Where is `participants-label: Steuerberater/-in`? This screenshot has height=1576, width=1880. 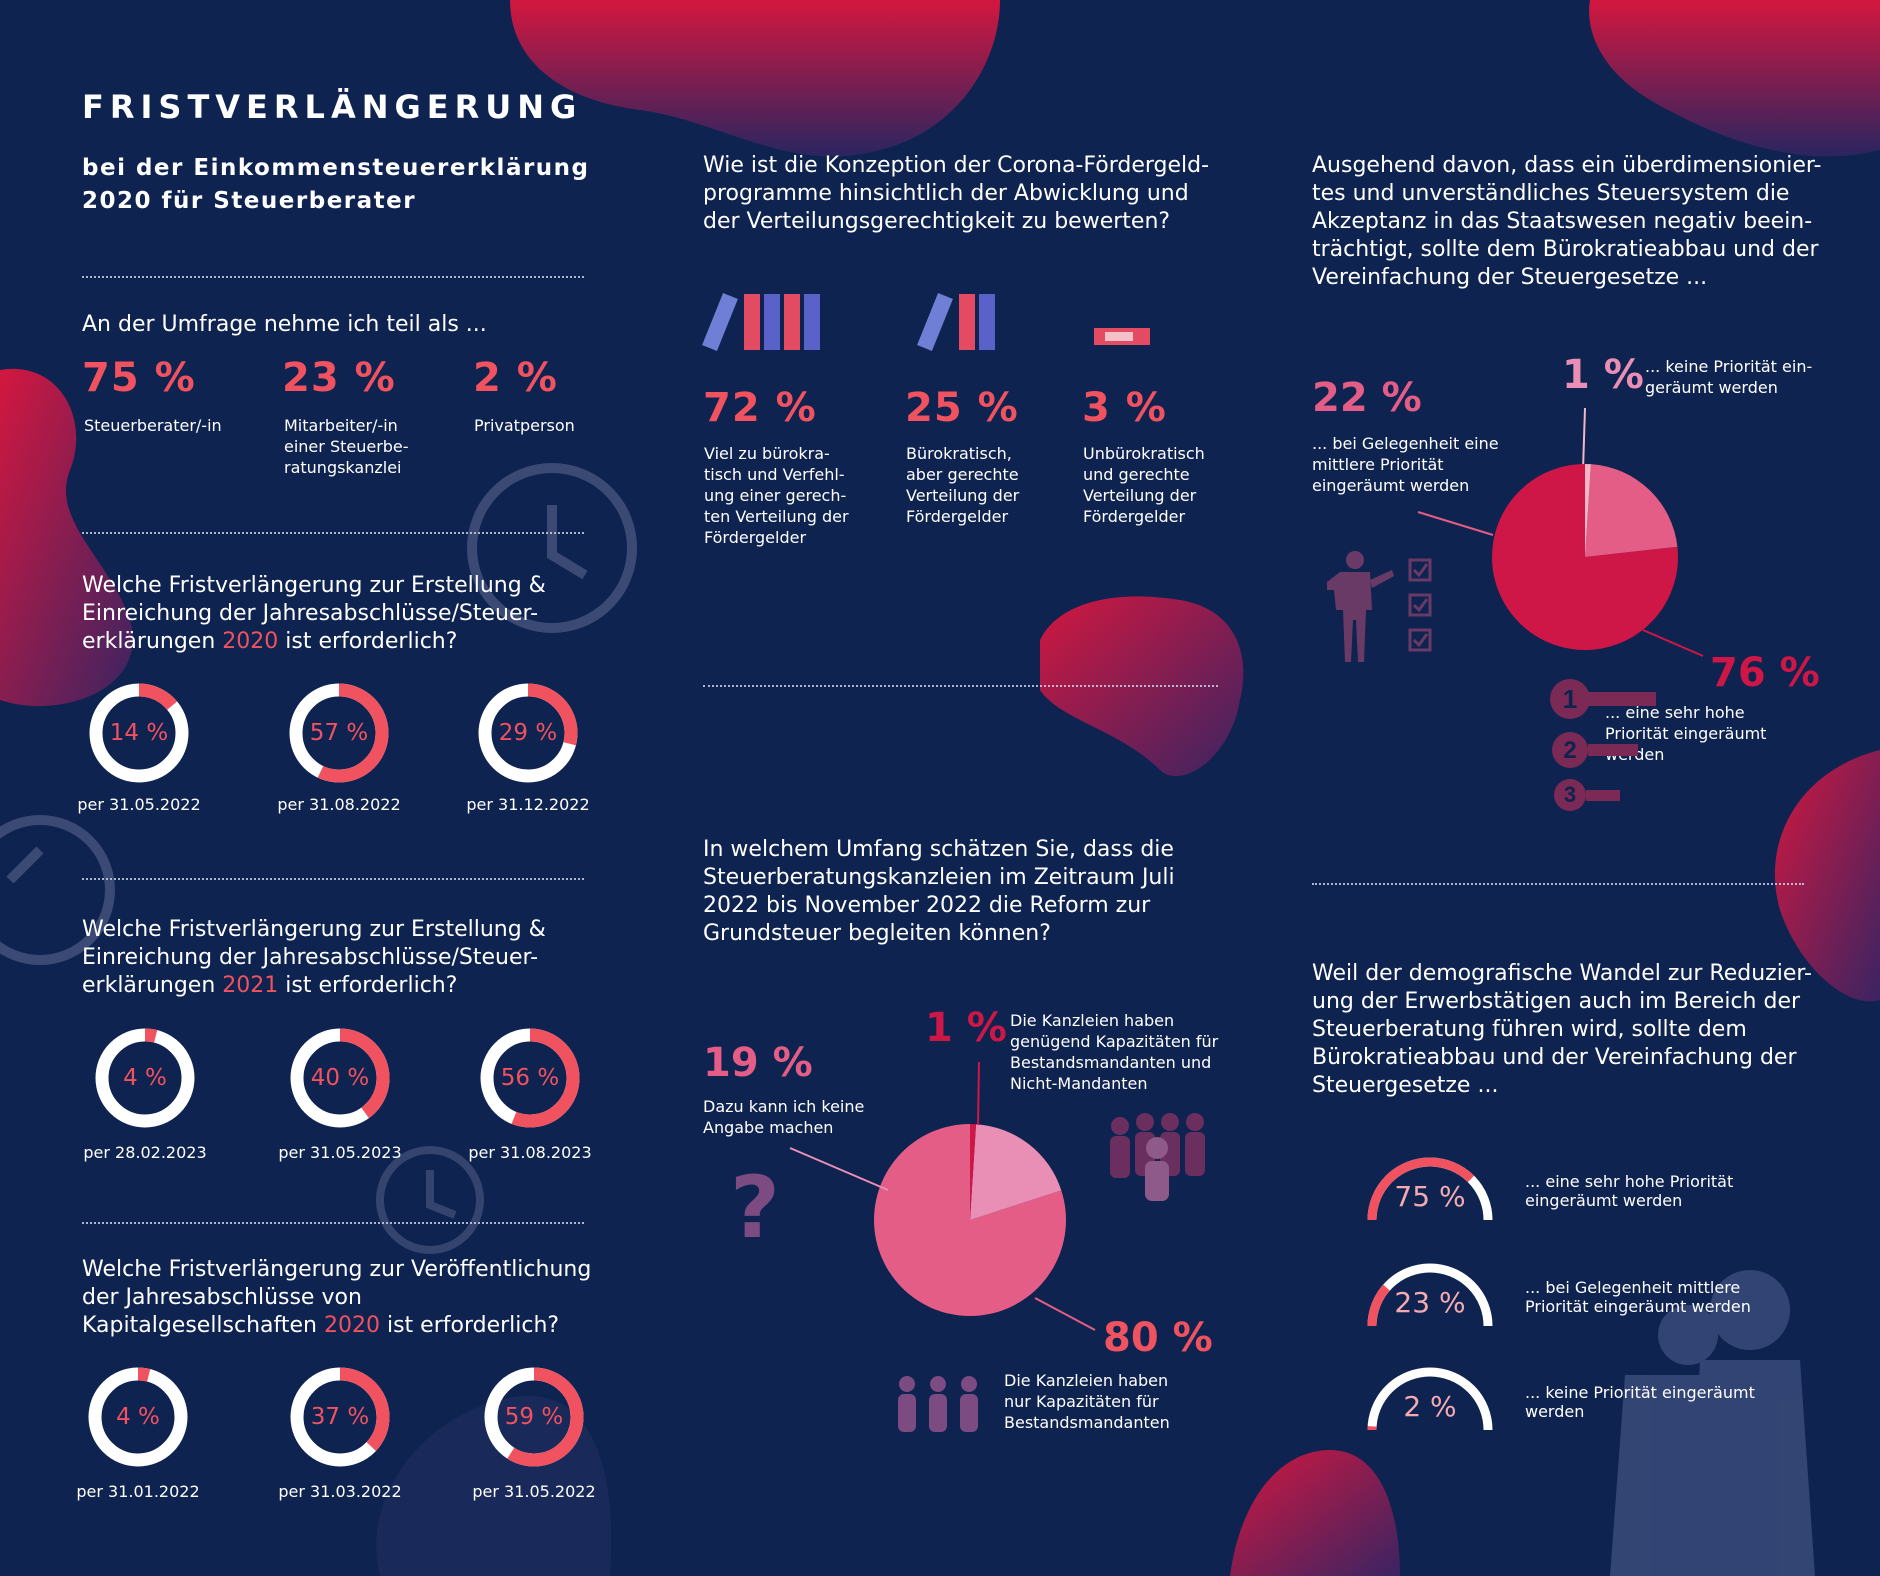 participants-label: Steuerberater/-in is located at coordinates (153, 425).